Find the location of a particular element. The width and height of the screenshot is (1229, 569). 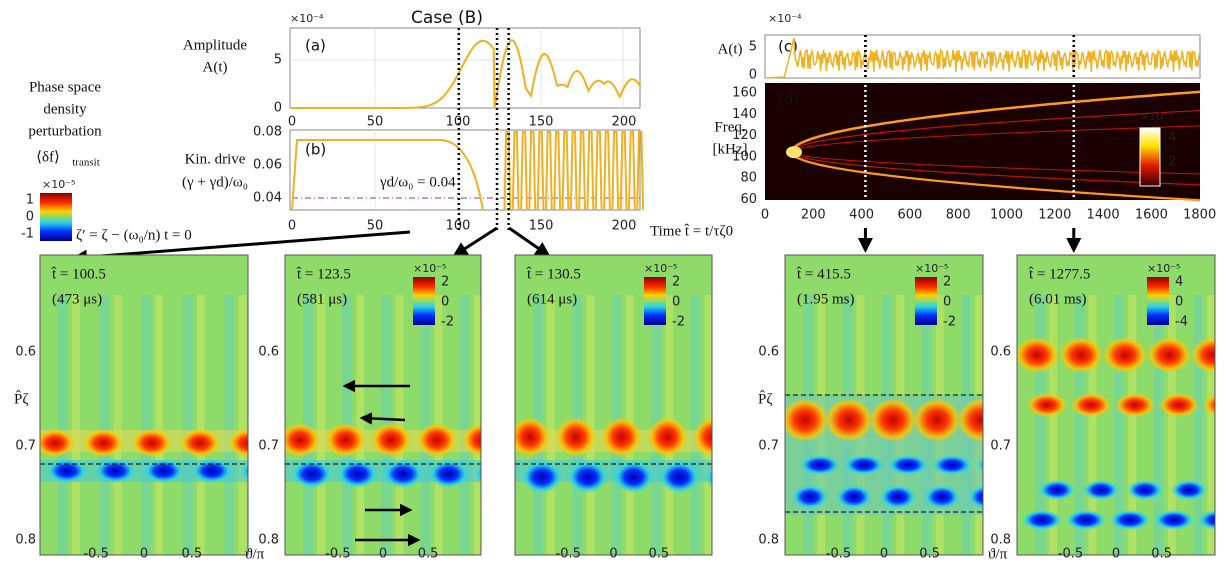

label: 0.04 is located at coordinates (267, 198).